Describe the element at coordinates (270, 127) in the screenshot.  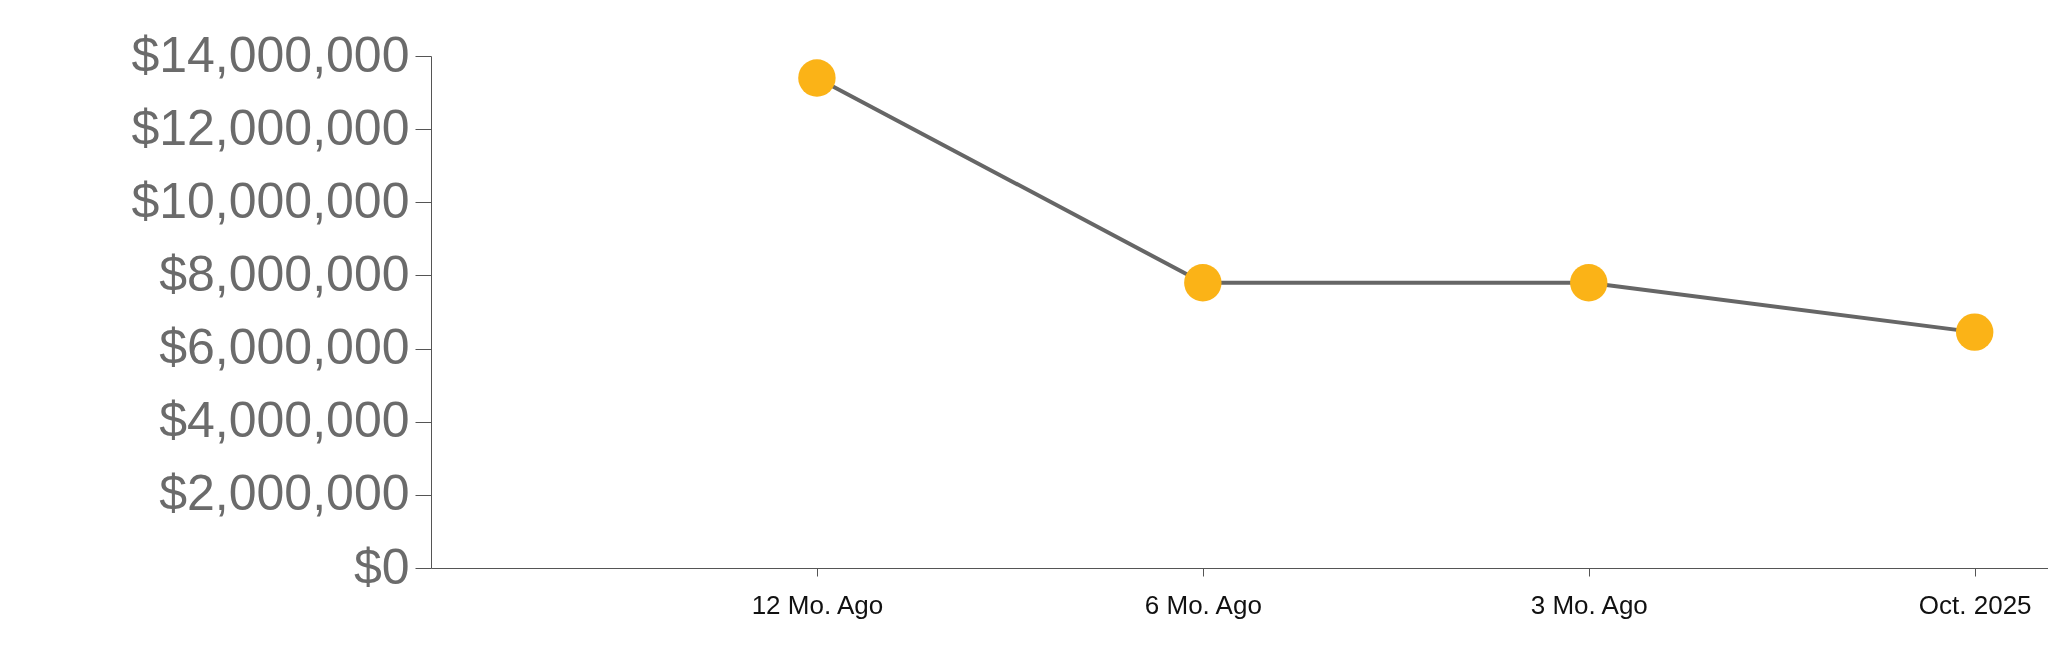
I see `y-tick-label: $12,000,000` at that location.